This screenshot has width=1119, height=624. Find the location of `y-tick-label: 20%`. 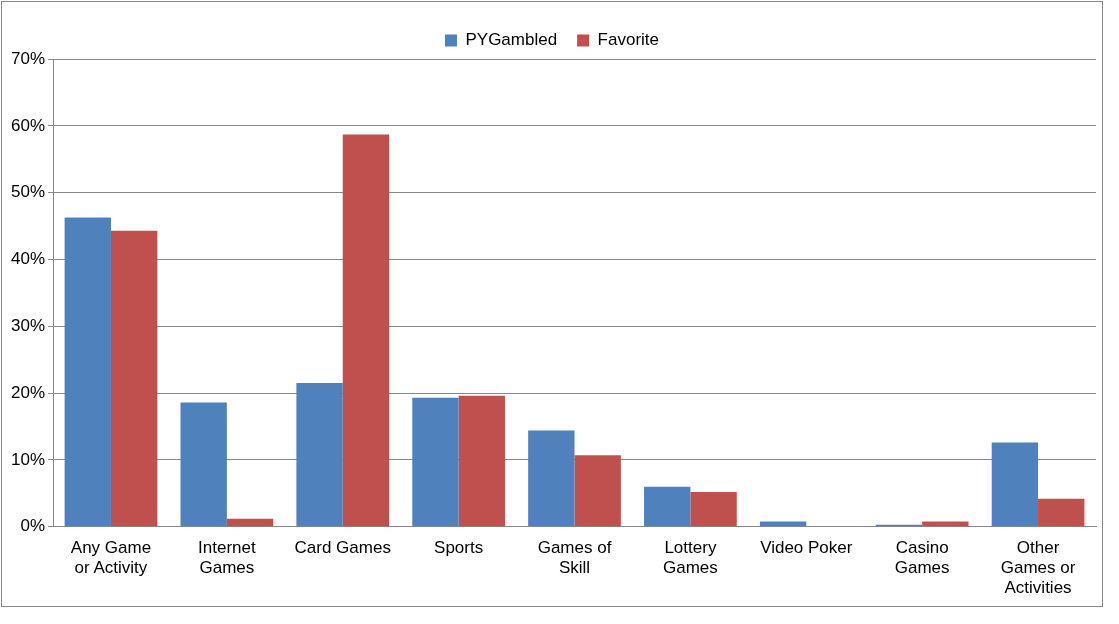

y-tick-label: 20% is located at coordinates (28, 392).